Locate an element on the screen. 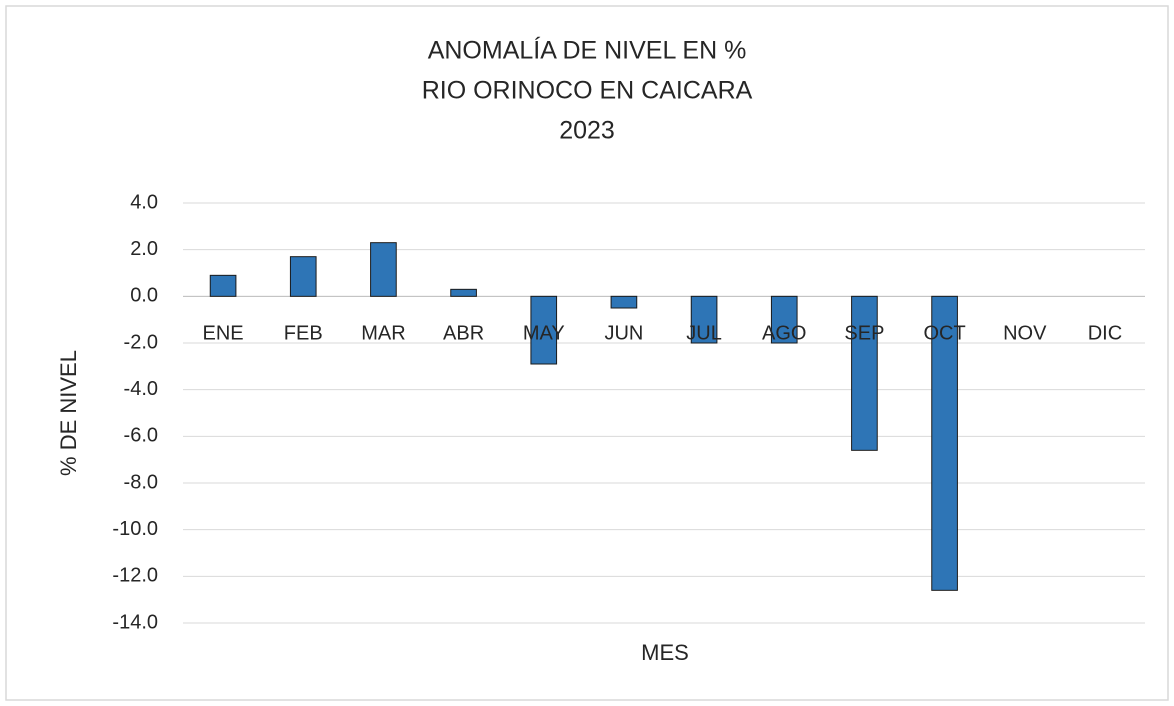  y-tick-label: -4.0 is located at coordinates (141, 389).